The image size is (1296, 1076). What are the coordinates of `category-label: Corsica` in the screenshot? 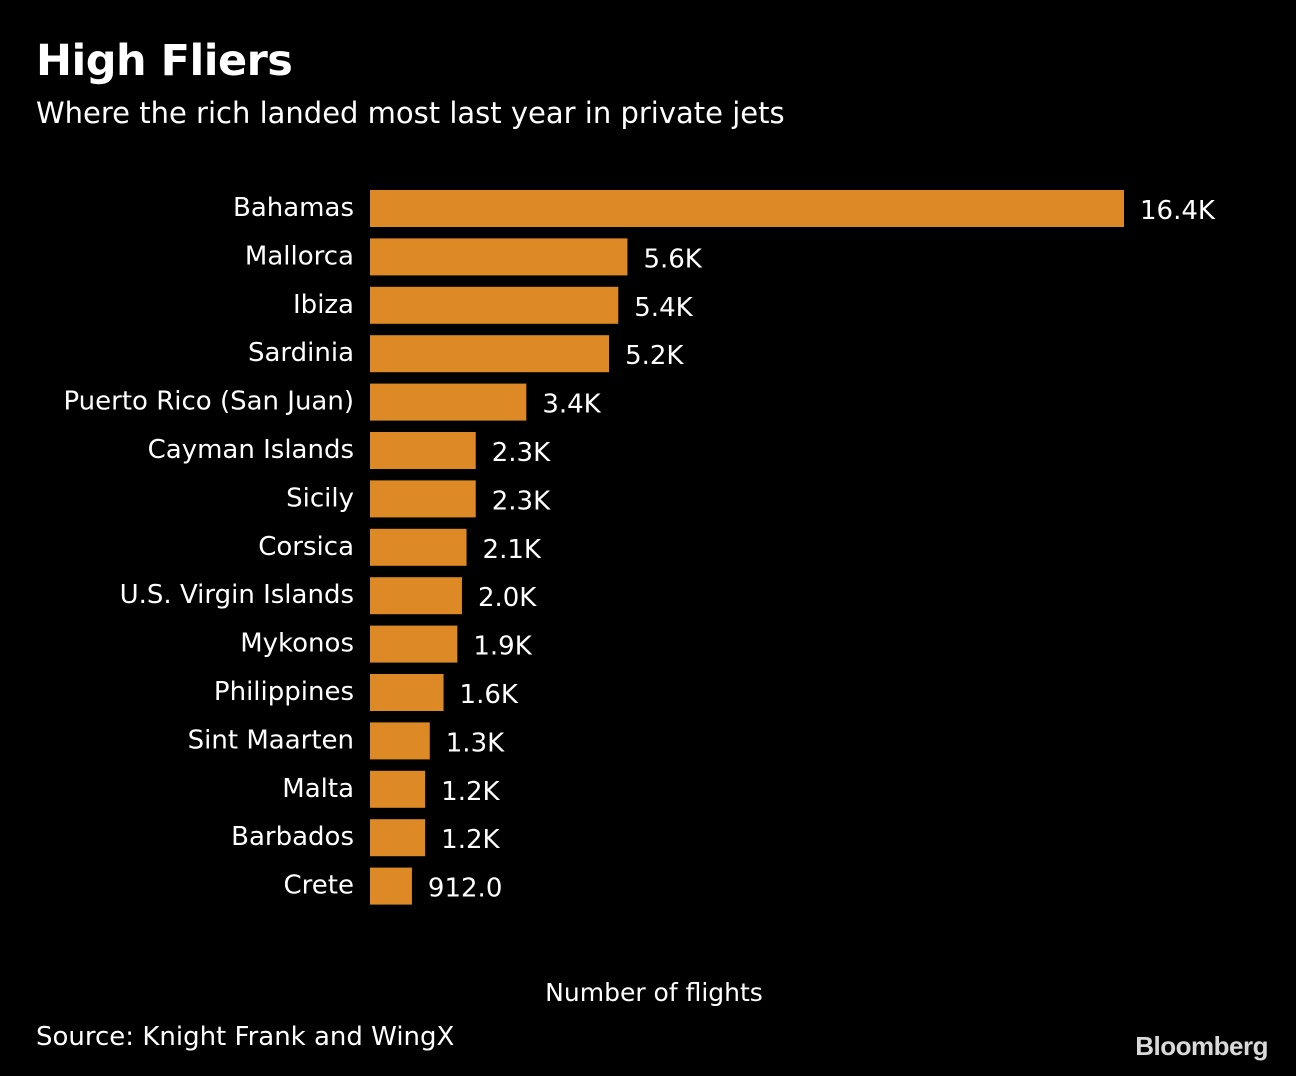 It's located at (306, 547).